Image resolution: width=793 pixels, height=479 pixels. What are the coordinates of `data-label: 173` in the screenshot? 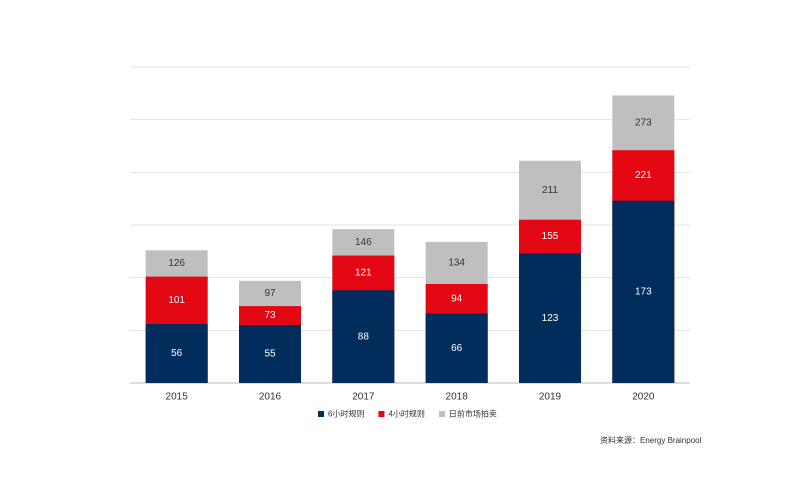 It's located at (643, 292).